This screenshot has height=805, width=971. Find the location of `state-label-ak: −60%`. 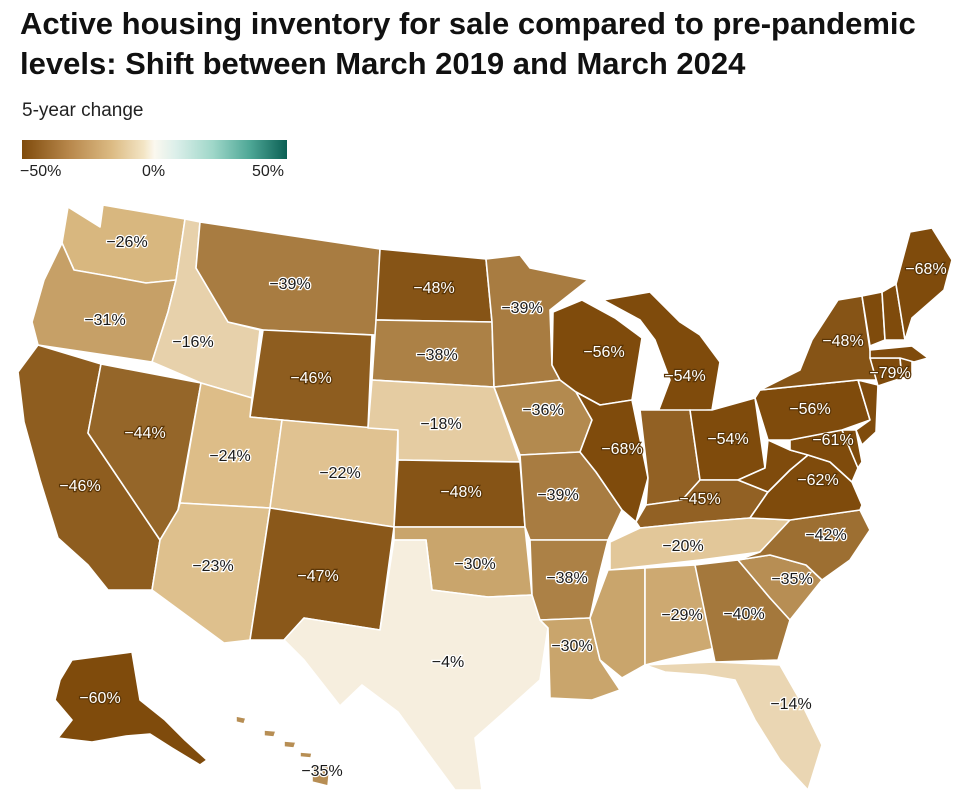

state-label-ak: −60% is located at coordinates (99, 698).